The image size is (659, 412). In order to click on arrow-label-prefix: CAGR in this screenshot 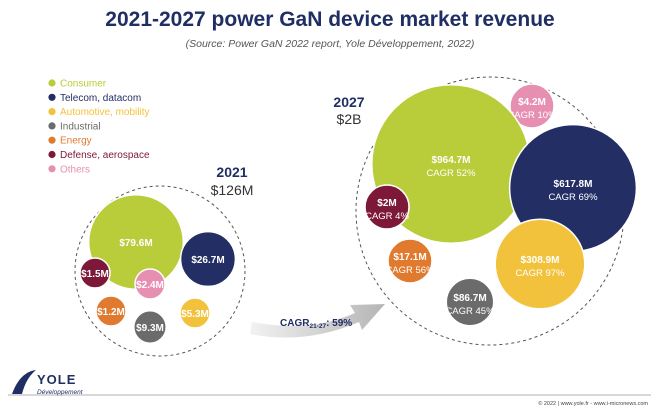, I will do `click(295, 323)`.